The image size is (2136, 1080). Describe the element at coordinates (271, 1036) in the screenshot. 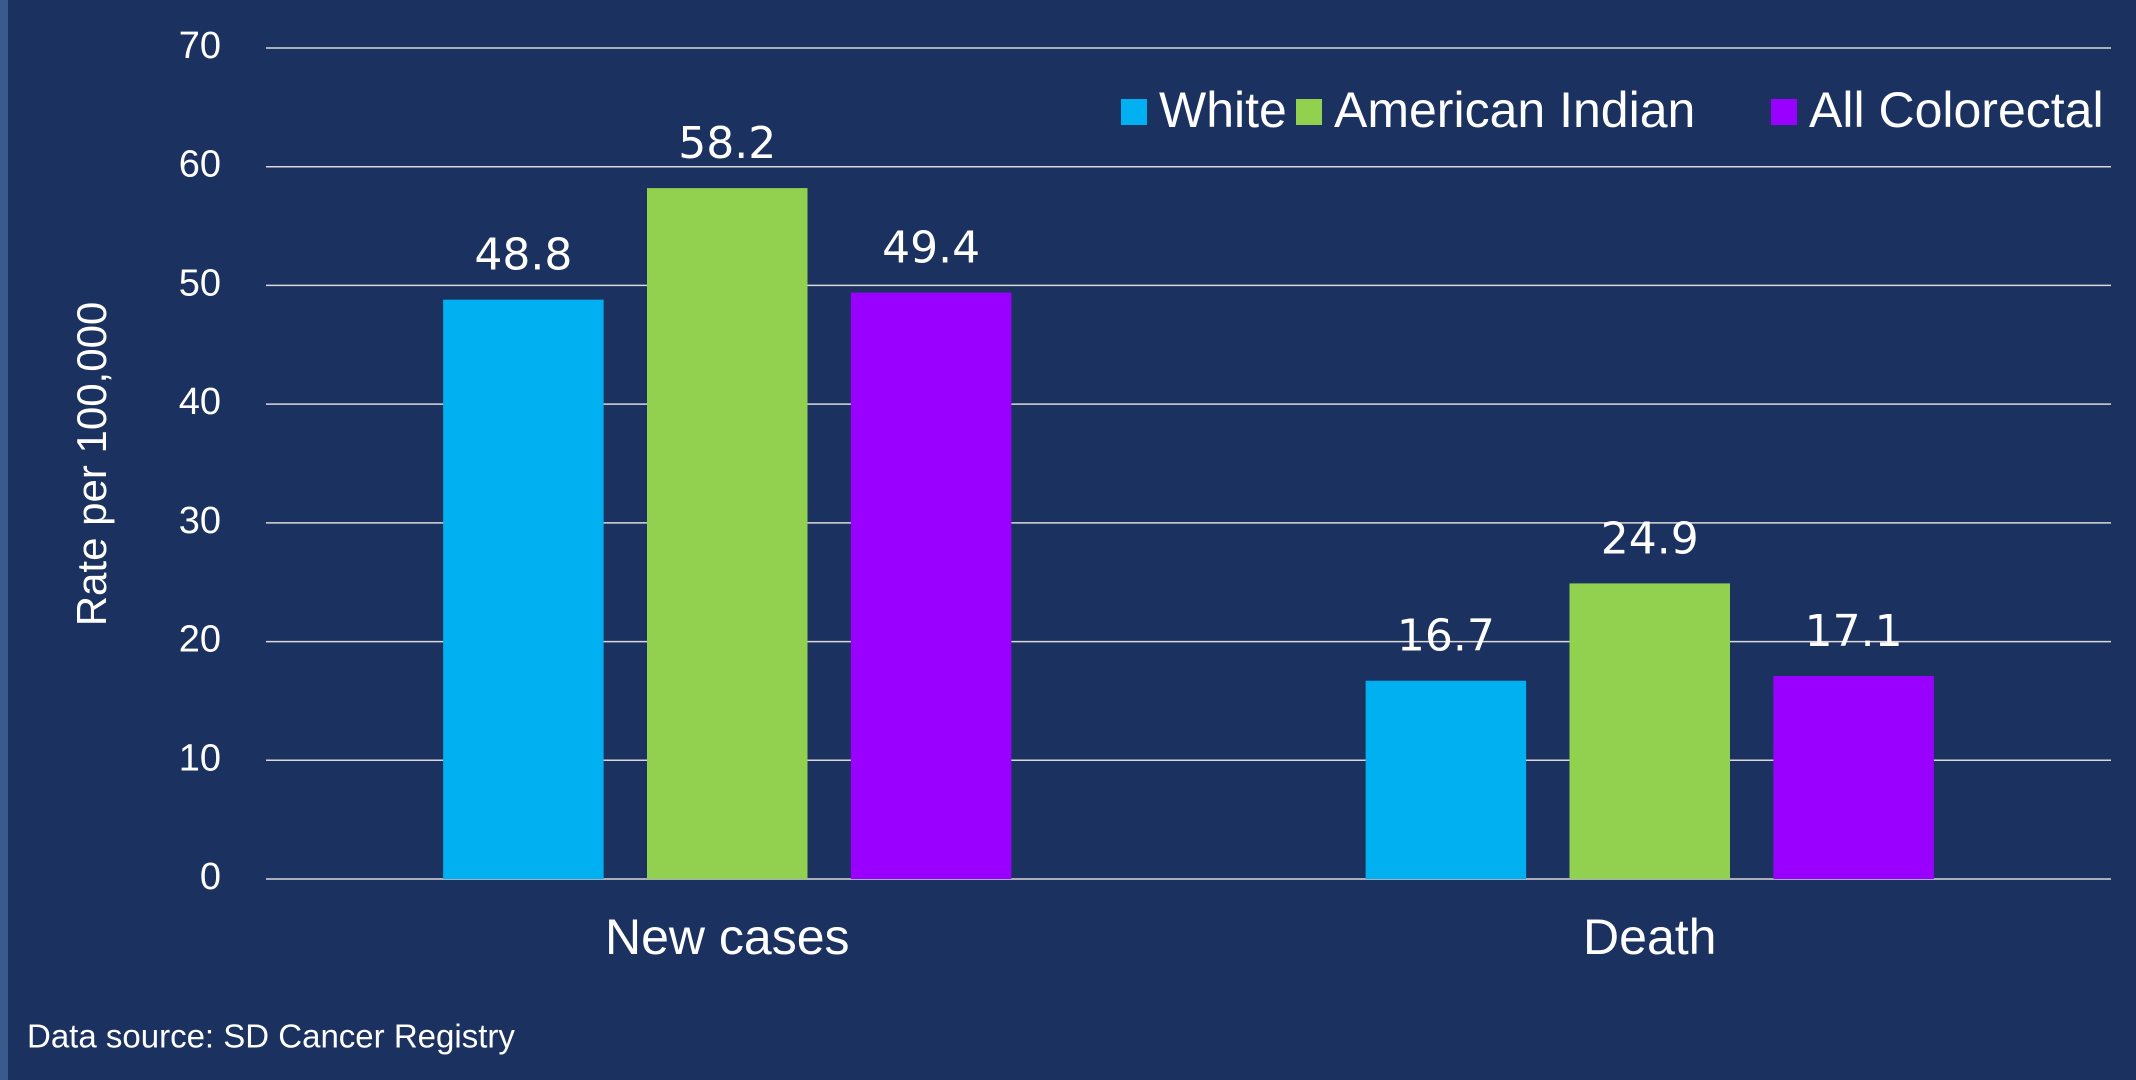

I see `source-note: Data source: SD Cancer Registry` at that location.